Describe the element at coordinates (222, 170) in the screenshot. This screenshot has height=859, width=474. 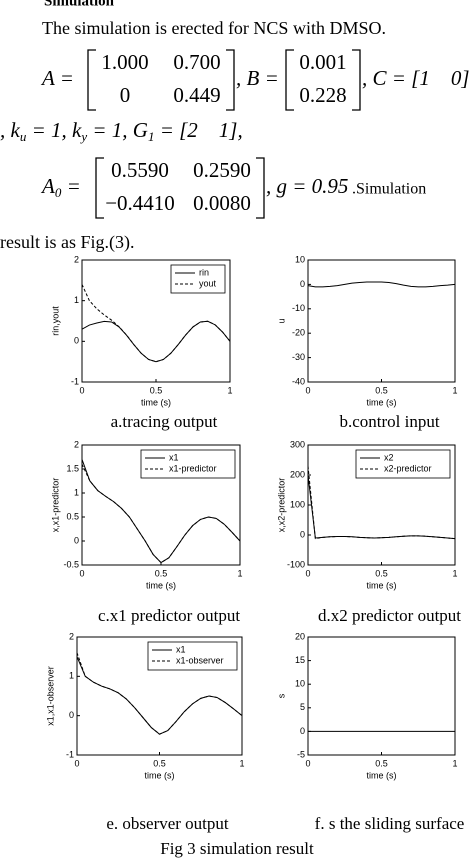
I see `matrix-entry: 0.2590` at that location.